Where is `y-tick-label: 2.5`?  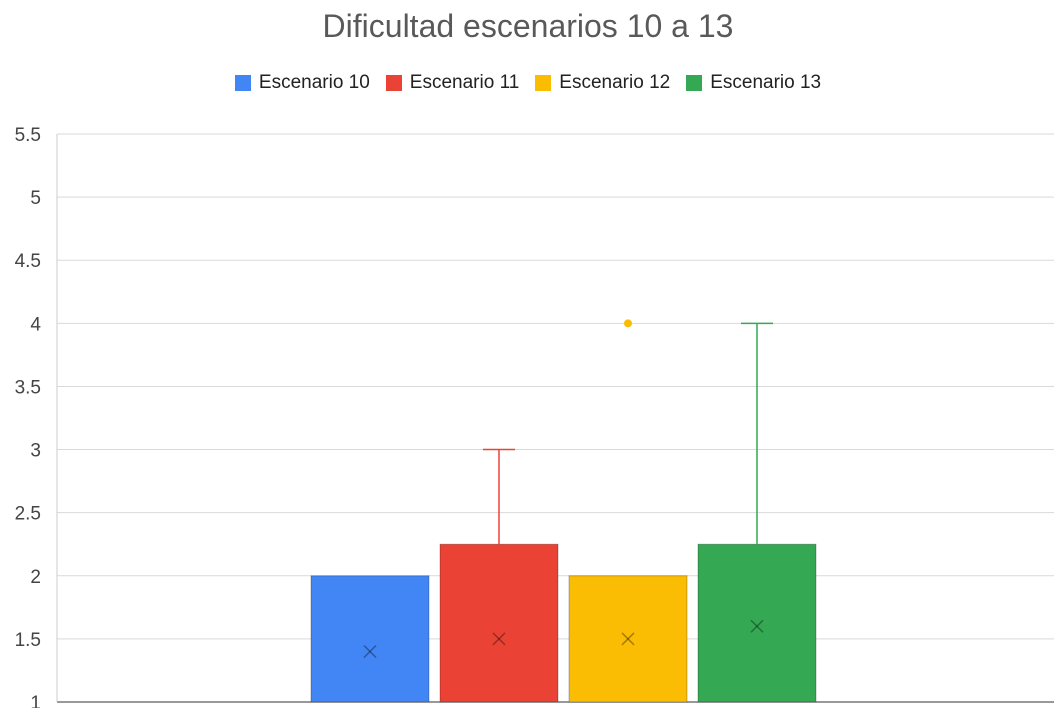
y-tick-label: 2.5 is located at coordinates (28, 514).